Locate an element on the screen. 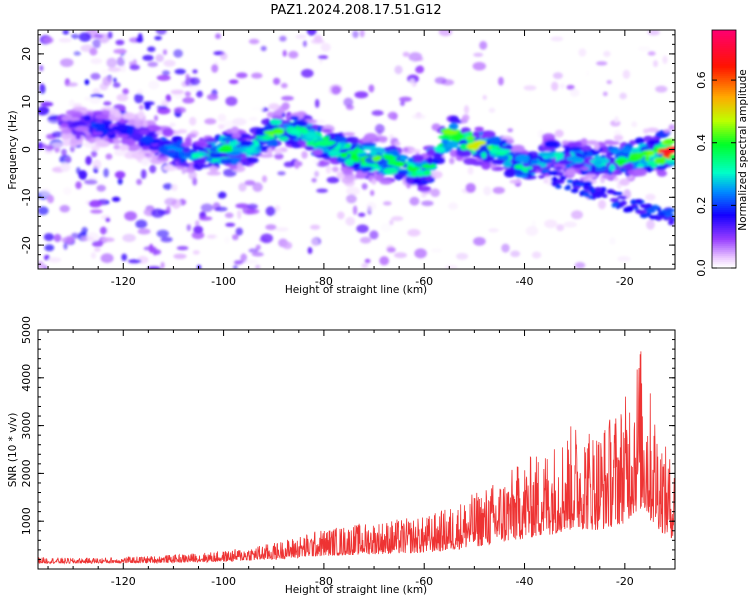 The height and width of the screenshot is (600, 750). colorbar-tick-label: 0.2 is located at coordinates (701, 206).